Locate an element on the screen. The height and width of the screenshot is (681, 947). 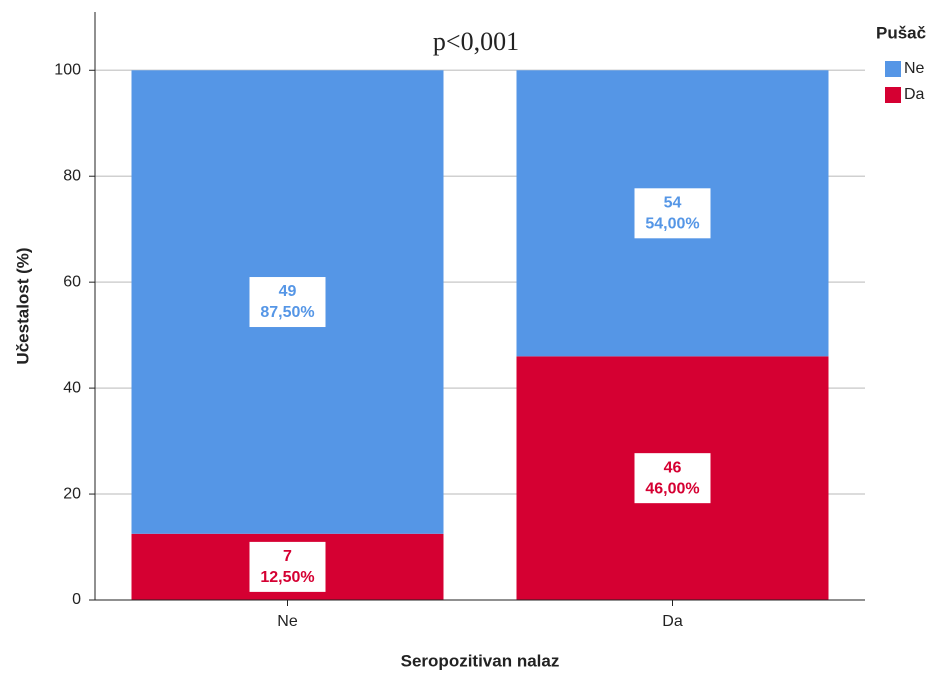
data-label-count: 46 is located at coordinates (673, 467).